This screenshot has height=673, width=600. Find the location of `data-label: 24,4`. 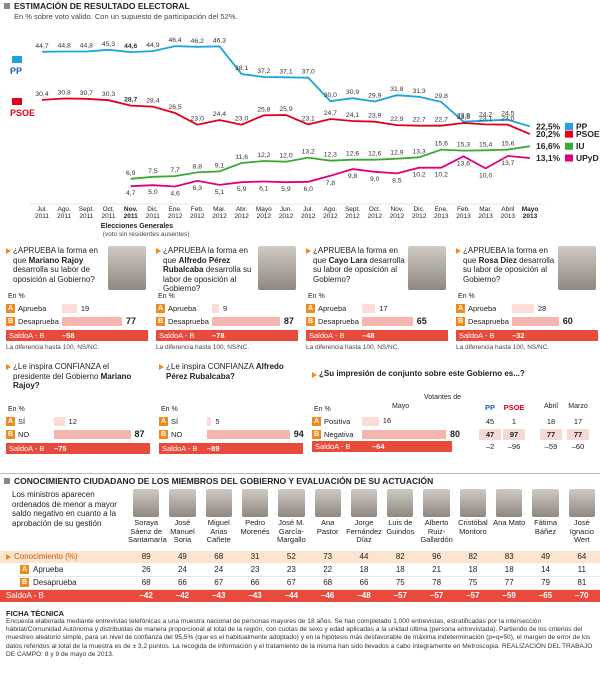

data-label: 24,4 is located at coordinates (219, 114).